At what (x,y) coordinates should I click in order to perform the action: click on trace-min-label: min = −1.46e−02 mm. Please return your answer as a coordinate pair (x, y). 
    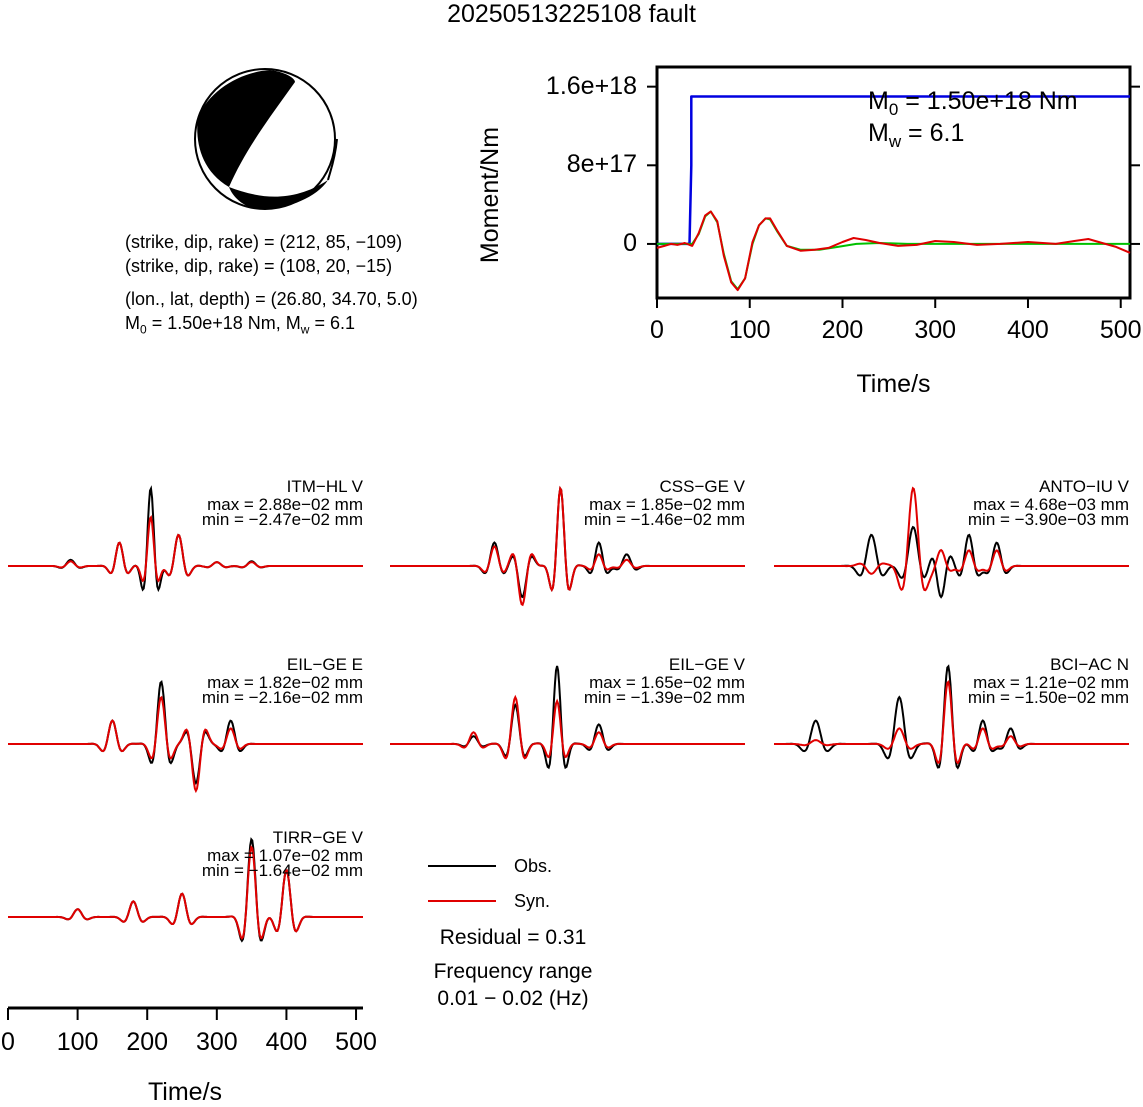
    Looking at the image, I should click on (664, 519).